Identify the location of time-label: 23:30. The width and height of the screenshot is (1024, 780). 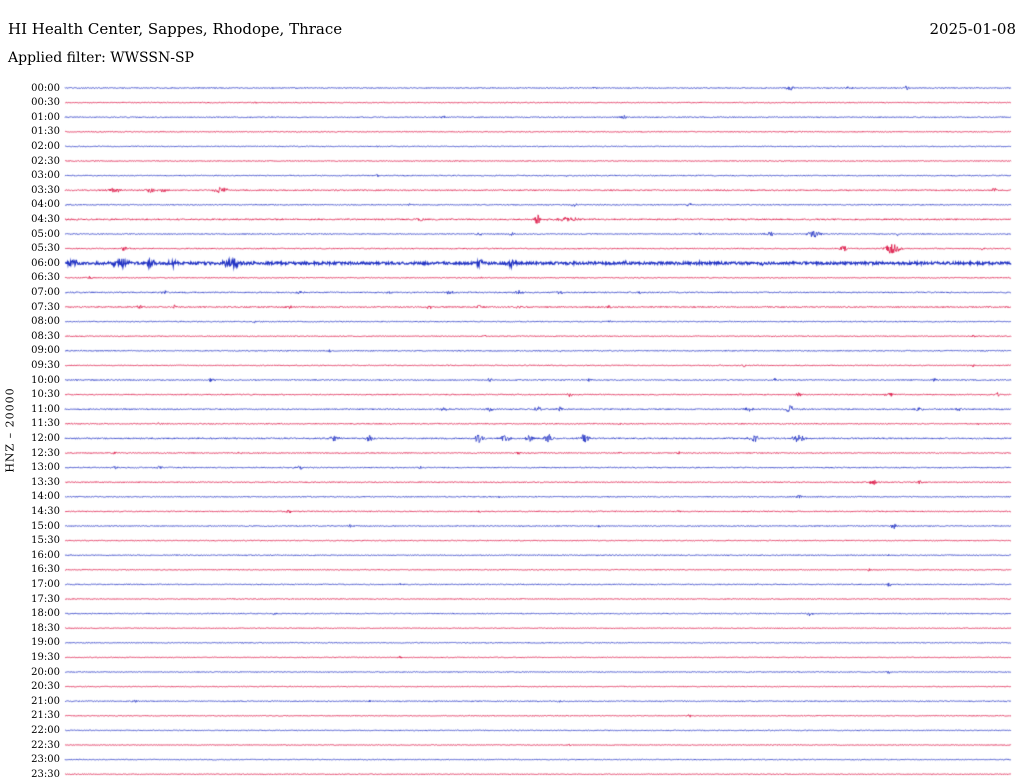
(45, 774).